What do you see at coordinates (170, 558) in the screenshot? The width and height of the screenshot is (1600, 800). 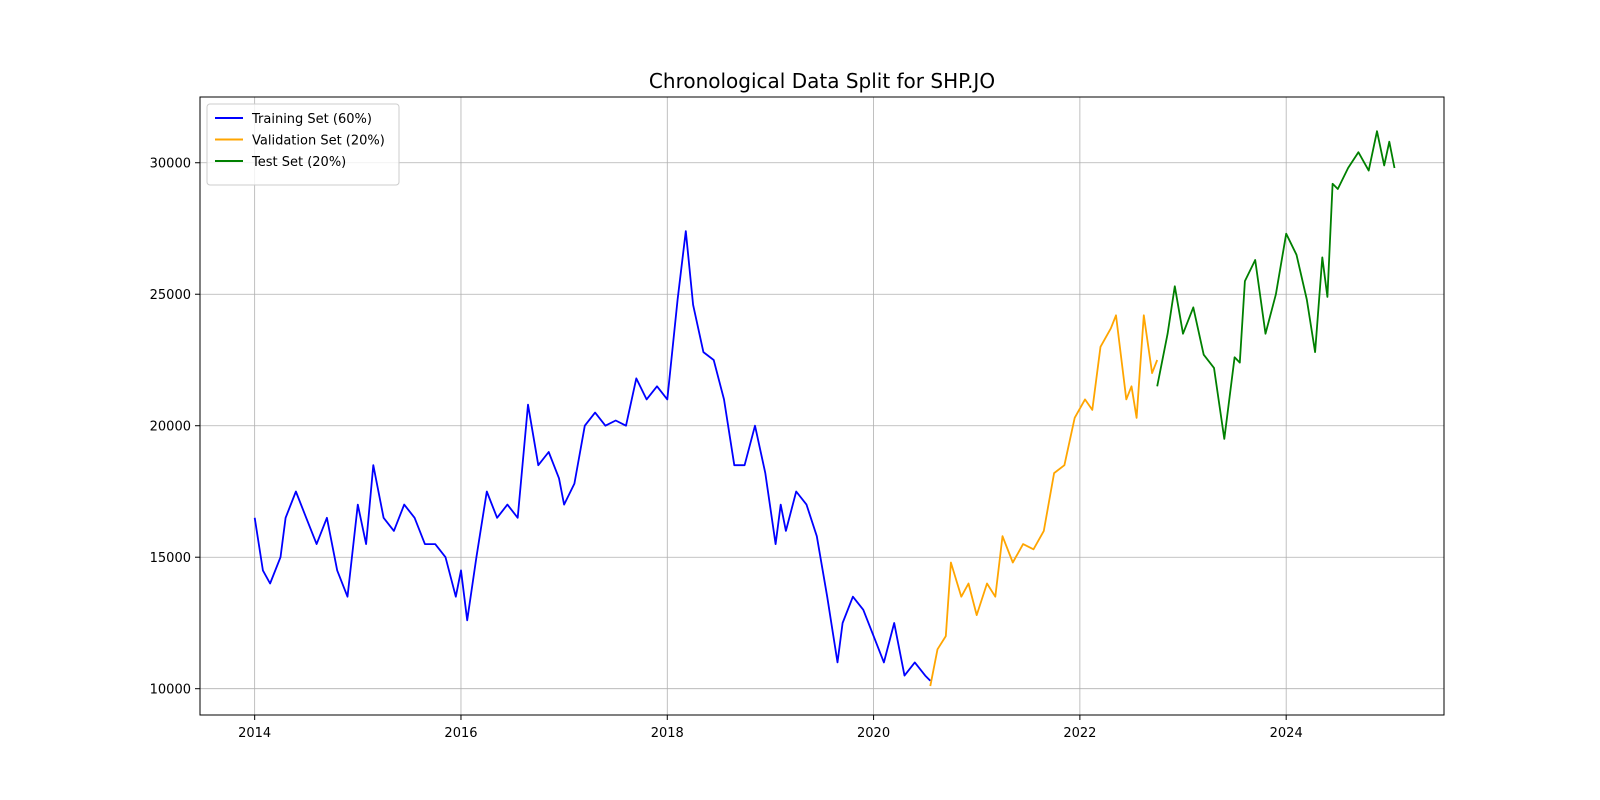 I see `y-tick-label: 15000` at bounding box center [170, 558].